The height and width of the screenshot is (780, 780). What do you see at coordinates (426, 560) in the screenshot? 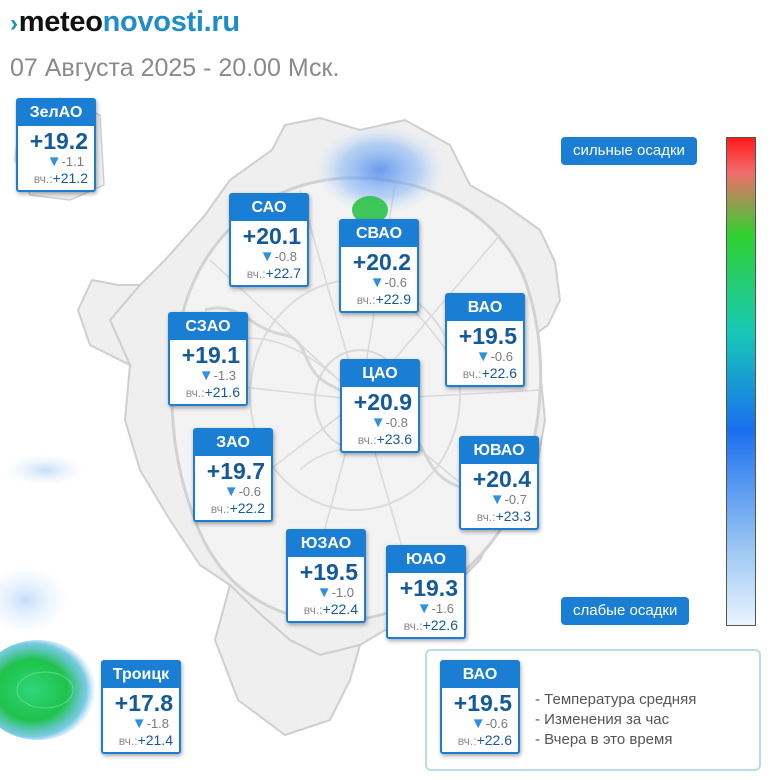
I see `district-name: ЮАО` at bounding box center [426, 560].